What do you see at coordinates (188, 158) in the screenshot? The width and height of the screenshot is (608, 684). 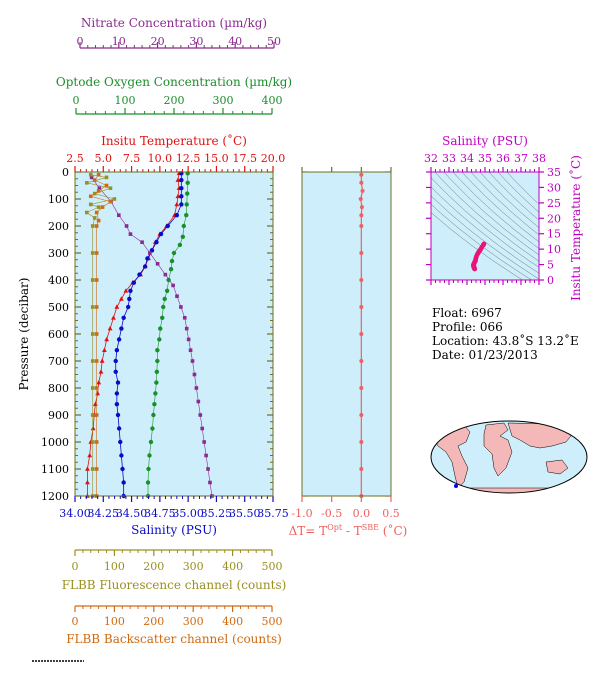 I see `temperature-tick-label: 12.5` at bounding box center [188, 158].